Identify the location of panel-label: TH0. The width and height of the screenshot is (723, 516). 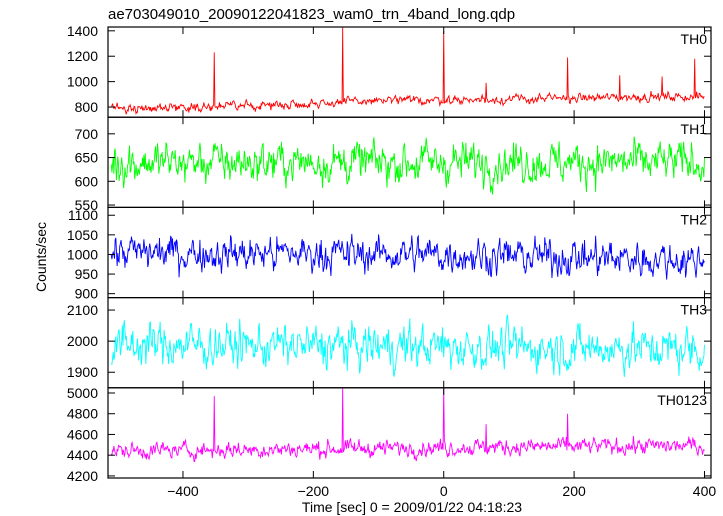
(694, 39).